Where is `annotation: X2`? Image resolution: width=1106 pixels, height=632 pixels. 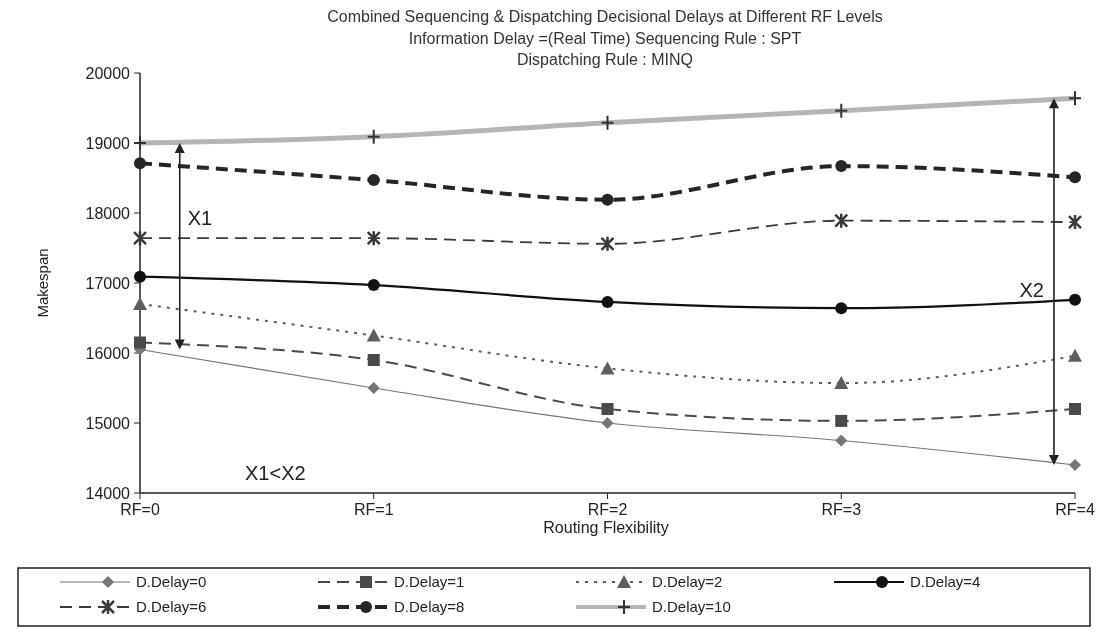 annotation: X2 is located at coordinates (1031, 290).